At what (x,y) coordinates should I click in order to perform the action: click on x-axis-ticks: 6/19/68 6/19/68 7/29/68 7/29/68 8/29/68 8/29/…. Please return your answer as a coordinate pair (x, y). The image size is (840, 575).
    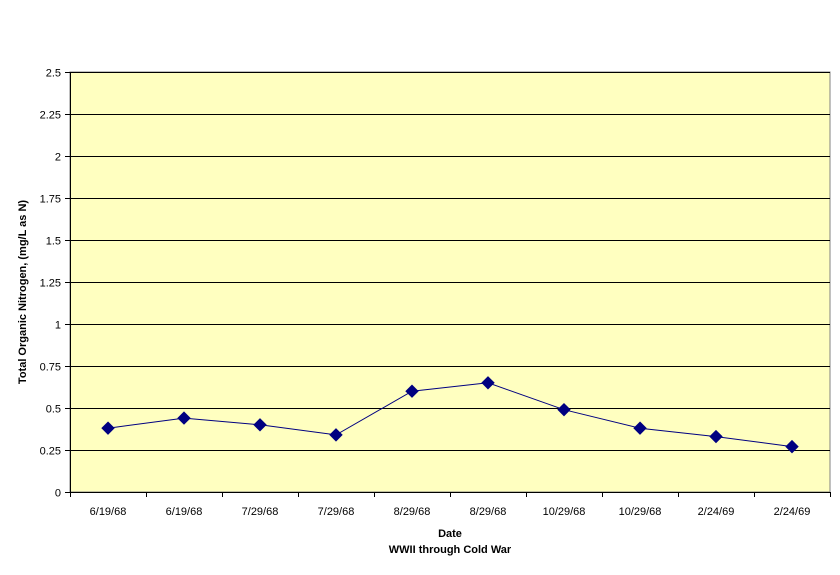
    Looking at the image, I should click on (450, 505).